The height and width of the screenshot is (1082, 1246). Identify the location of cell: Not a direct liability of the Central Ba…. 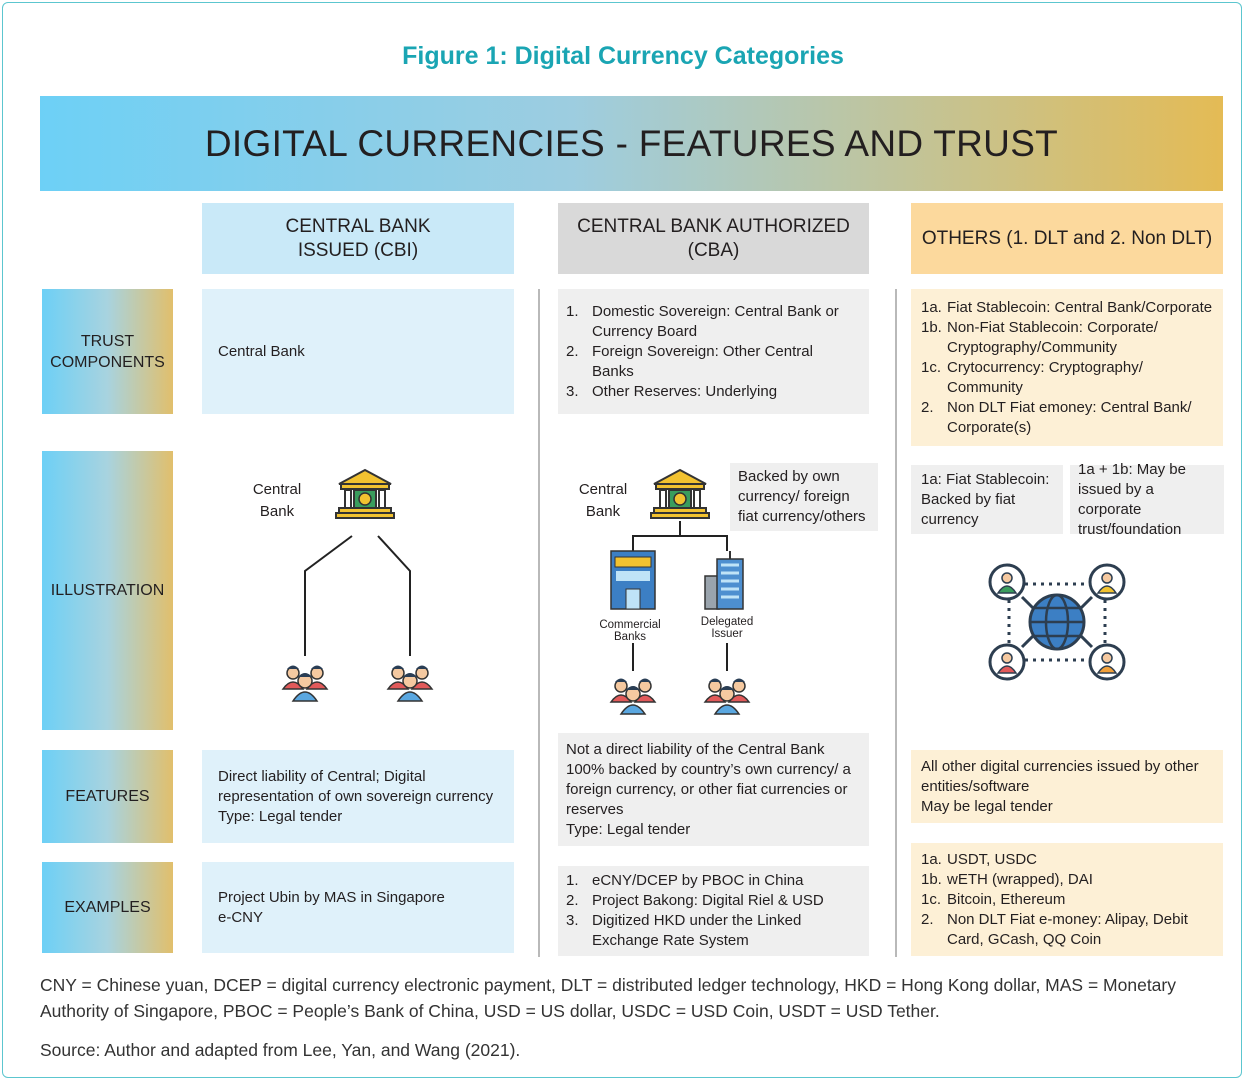
(713, 789).